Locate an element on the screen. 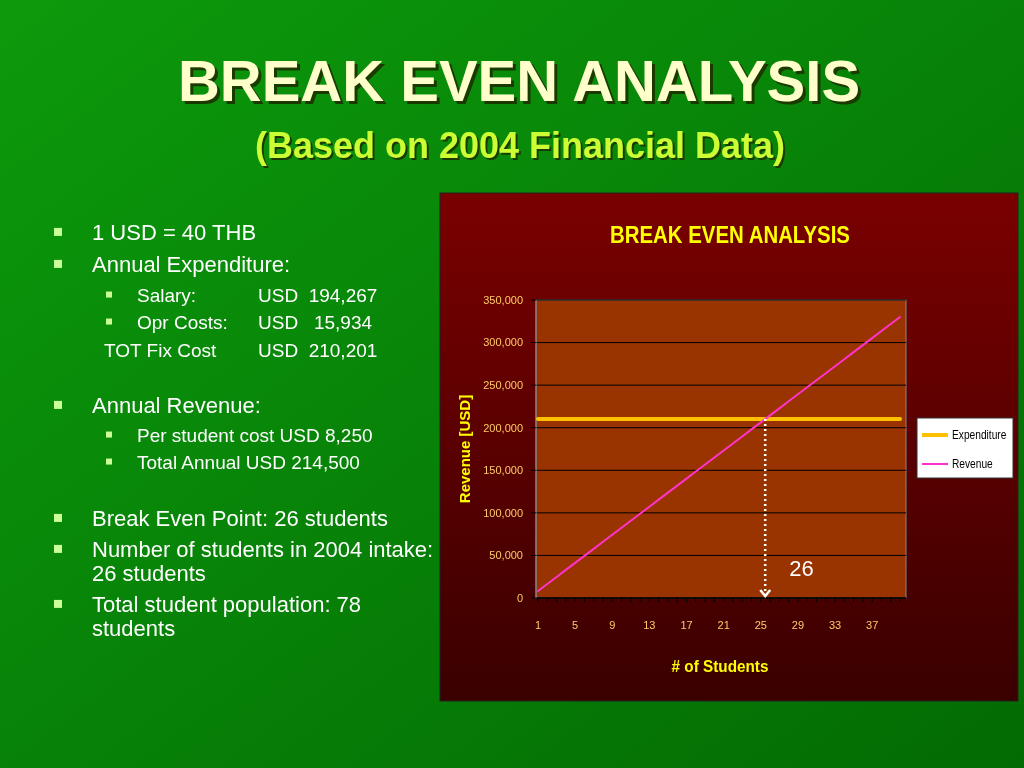 This screenshot has height=768, width=1024. legend-label: Revenue is located at coordinates (972, 464).